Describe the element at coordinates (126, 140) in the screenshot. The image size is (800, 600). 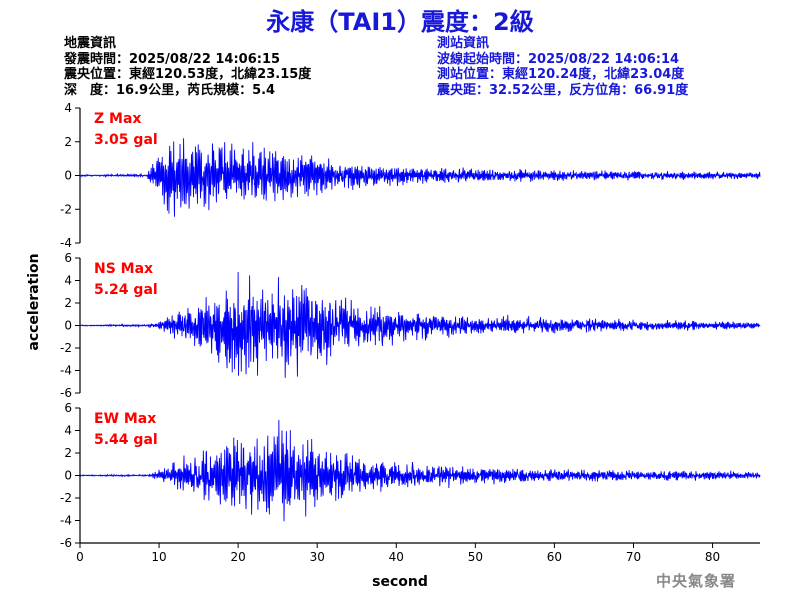
I see `max-value-z: 3.05 gal` at that location.